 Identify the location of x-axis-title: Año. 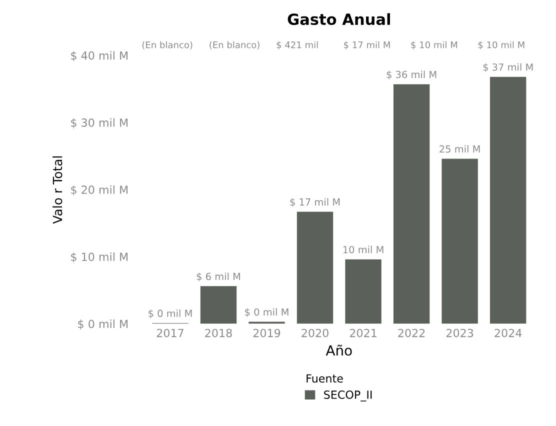
(339, 350).